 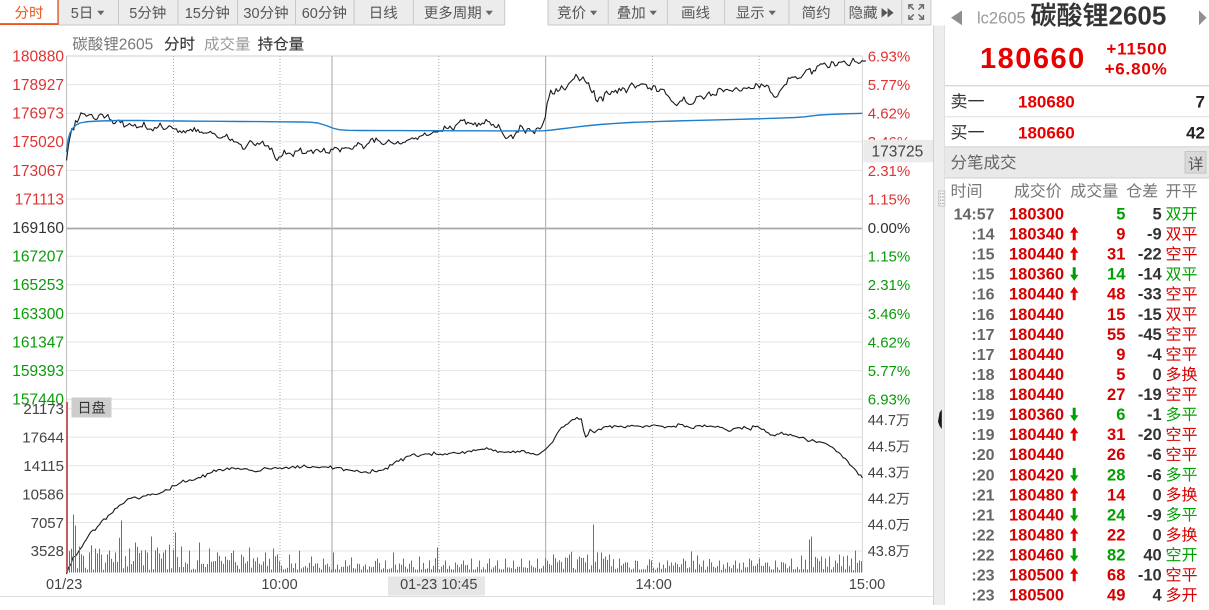 What do you see at coordinates (1150, 335) in the screenshot?
I see `svg-text: -45` at bounding box center [1150, 335].